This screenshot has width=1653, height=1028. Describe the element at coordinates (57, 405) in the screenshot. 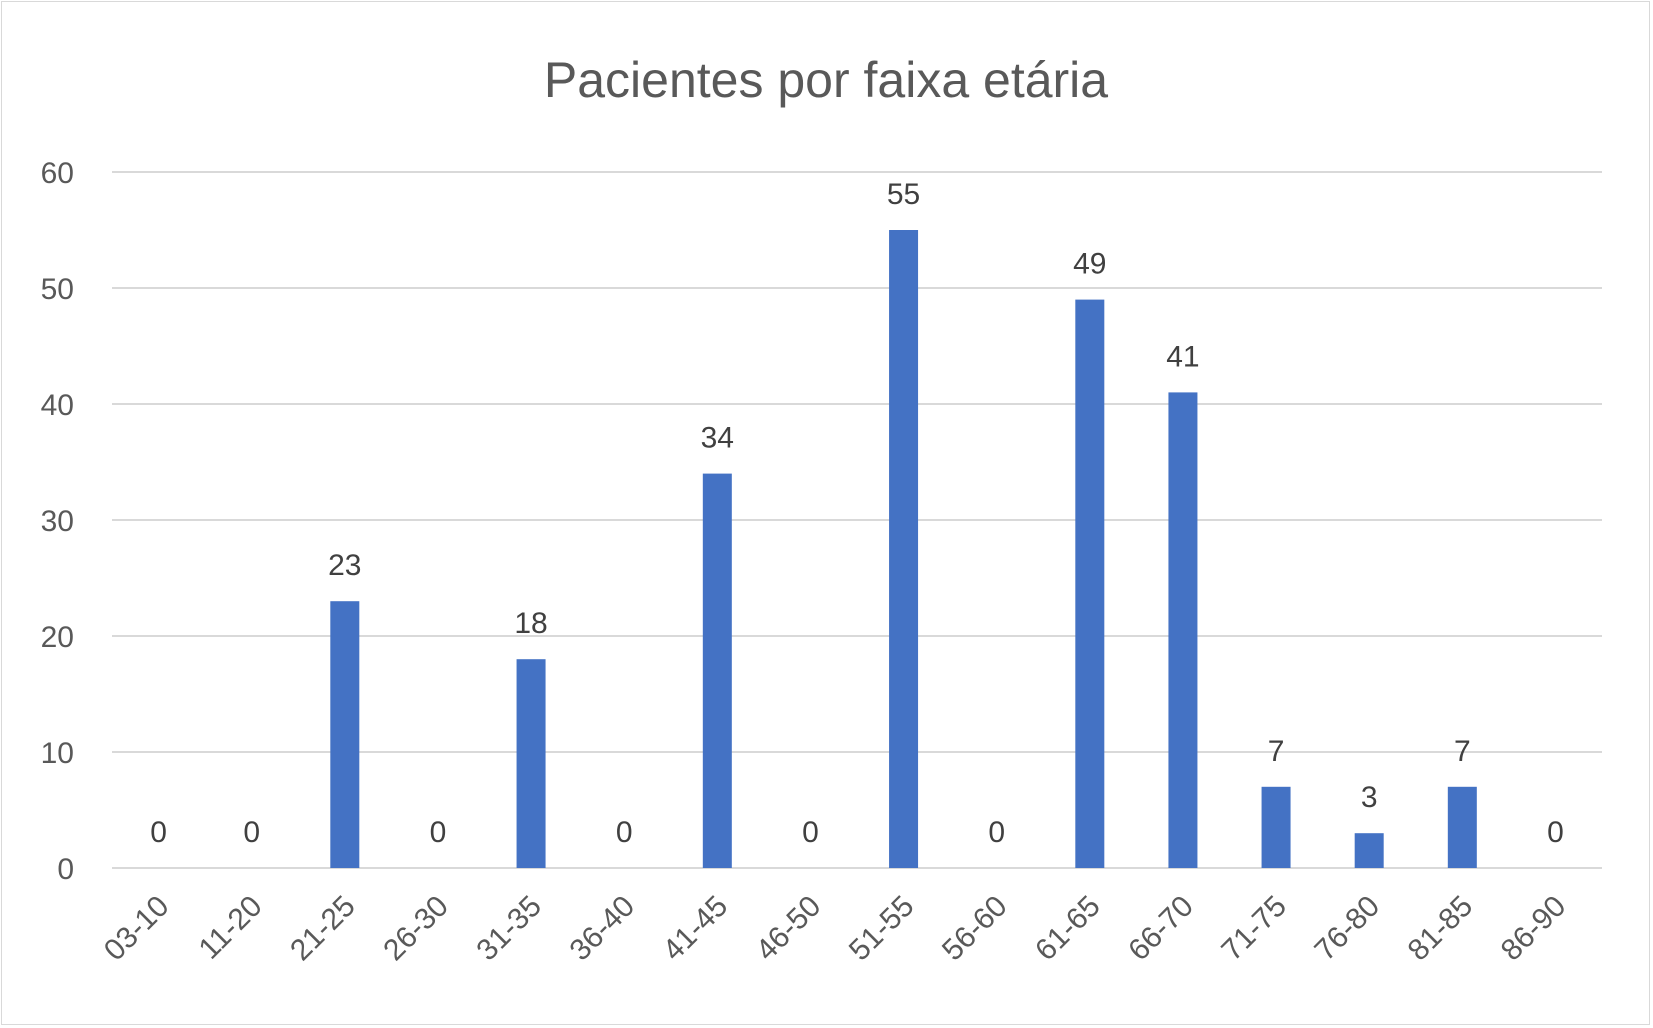

I see `y-tick-label: 40` at that location.